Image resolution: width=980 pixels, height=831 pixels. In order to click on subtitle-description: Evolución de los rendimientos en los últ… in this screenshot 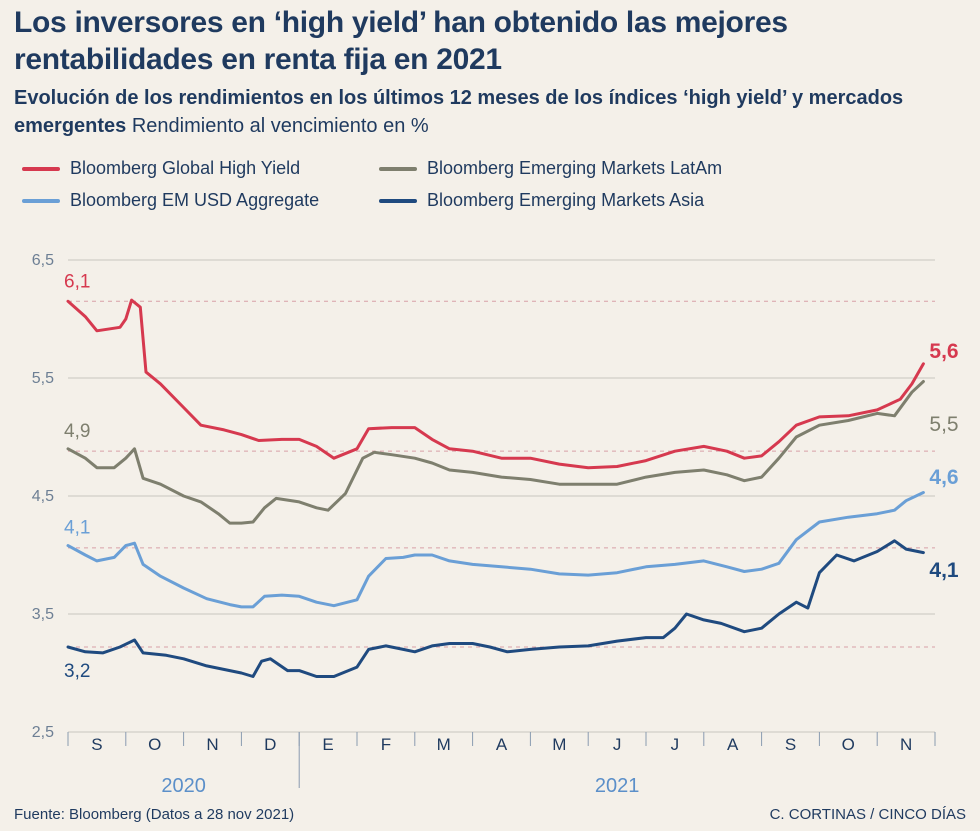, I will do `click(459, 112)`.